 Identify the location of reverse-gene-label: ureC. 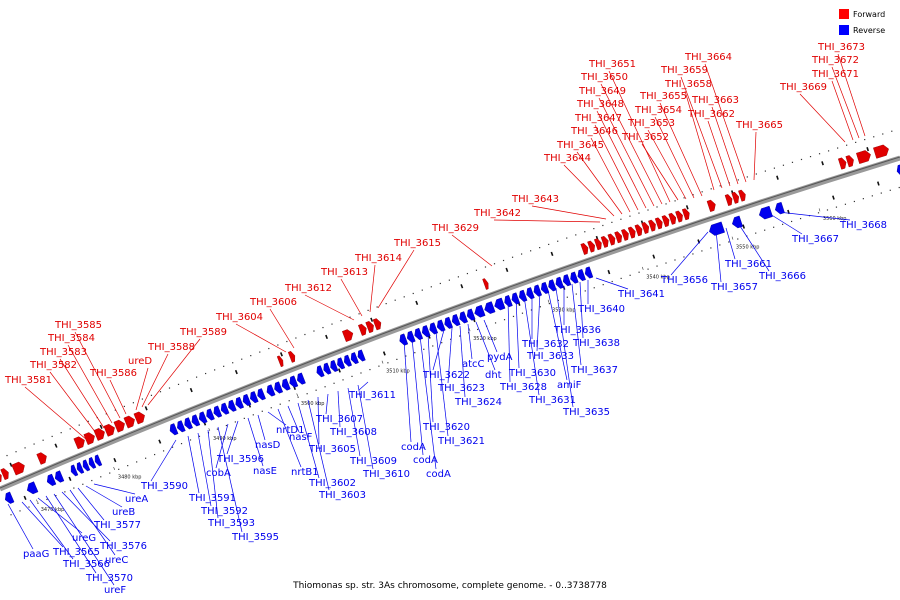
(116, 560).